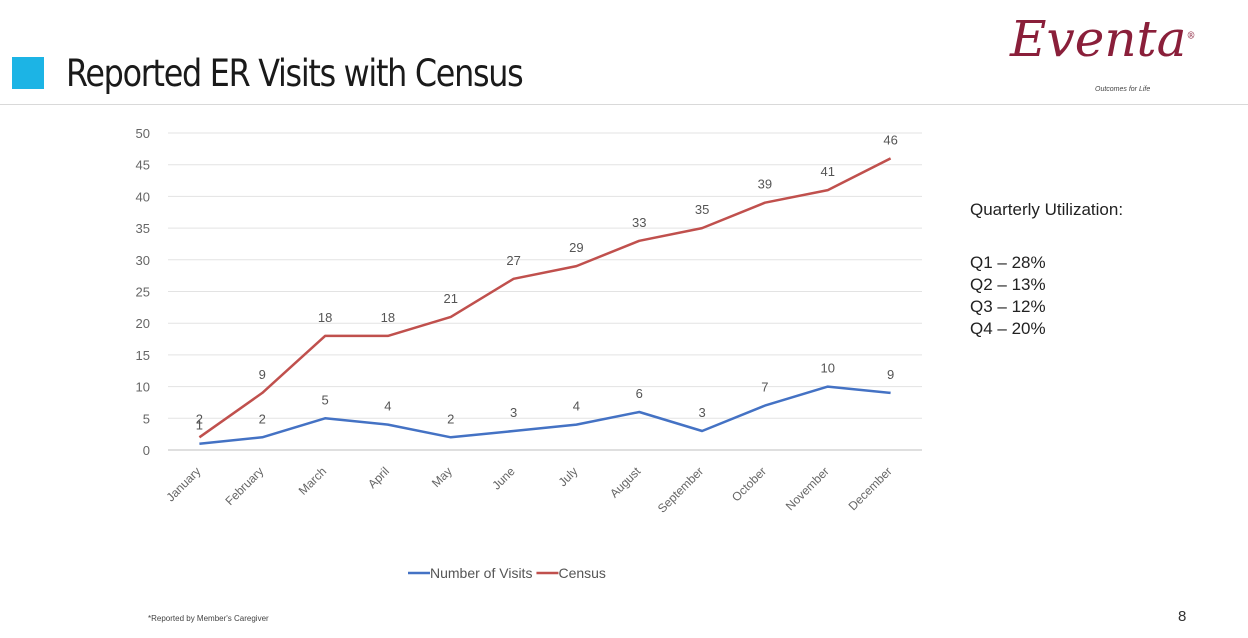 The height and width of the screenshot is (638, 1248). Describe the element at coordinates (870, 488) in the screenshot. I see `x-tick-label: December` at that location.